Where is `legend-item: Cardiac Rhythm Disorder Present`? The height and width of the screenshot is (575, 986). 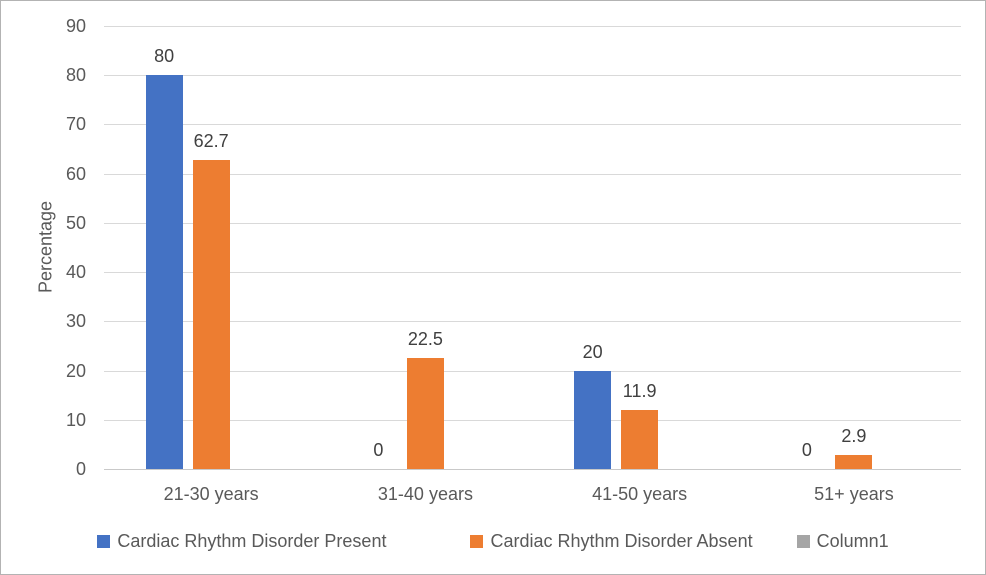
legend-item: Cardiac Rhythm Disorder Present is located at coordinates (241, 541).